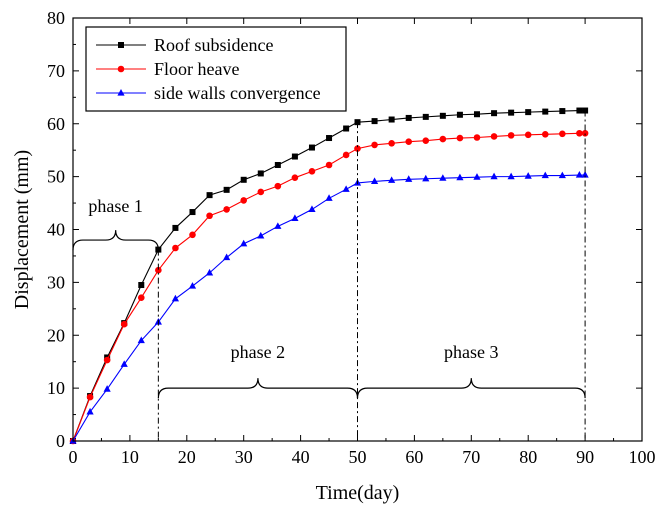 This screenshot has width=660, height=507. I want to click on x-tick-label: 100, so click(642, 457).